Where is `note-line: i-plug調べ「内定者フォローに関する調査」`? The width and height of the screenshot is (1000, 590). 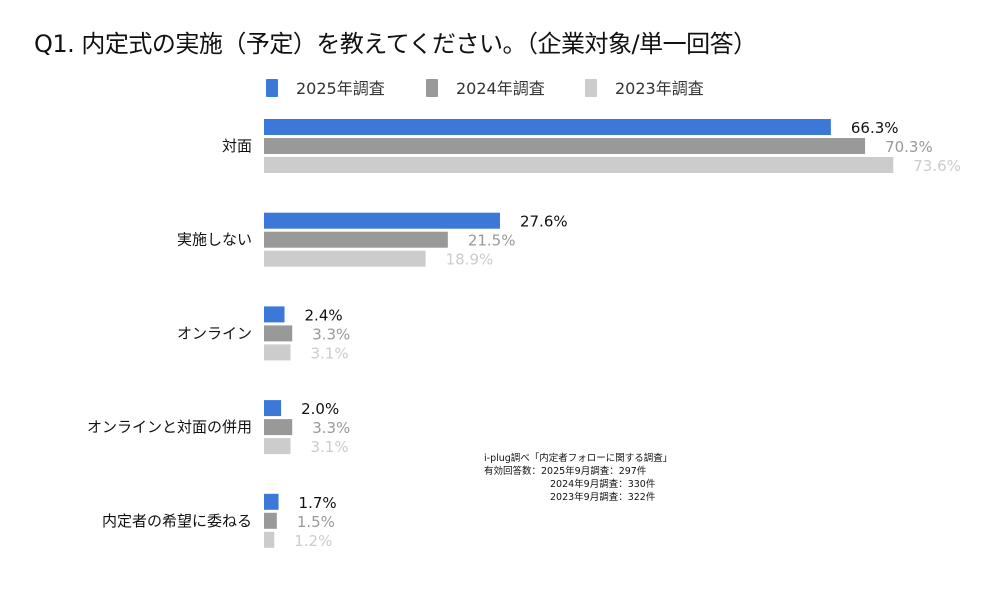
note-line: i-plug調べ「内定者フォローに関する調査」 is located at coordinates (578, 458).